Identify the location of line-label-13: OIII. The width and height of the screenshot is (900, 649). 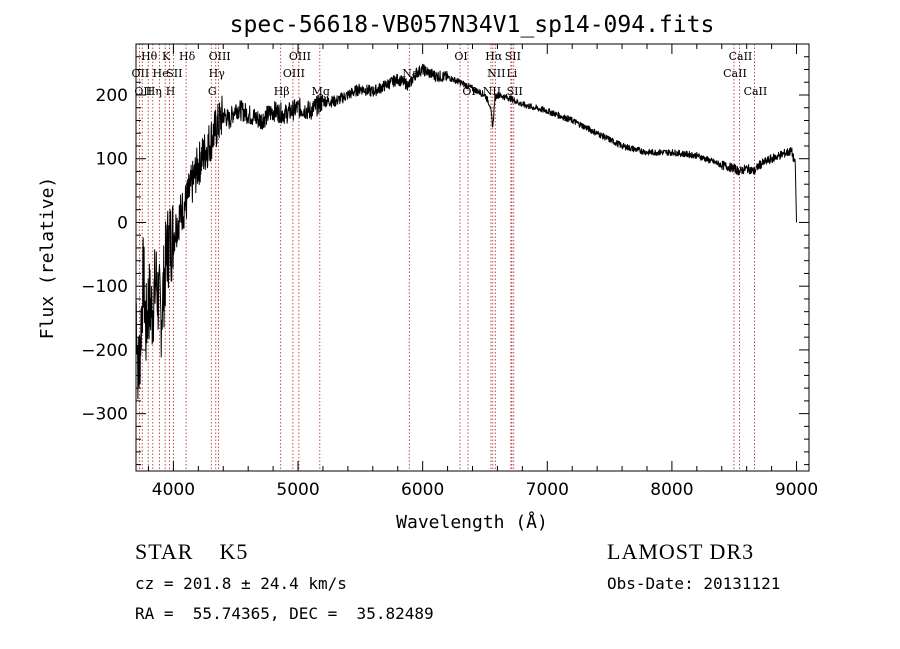
(294, 73).